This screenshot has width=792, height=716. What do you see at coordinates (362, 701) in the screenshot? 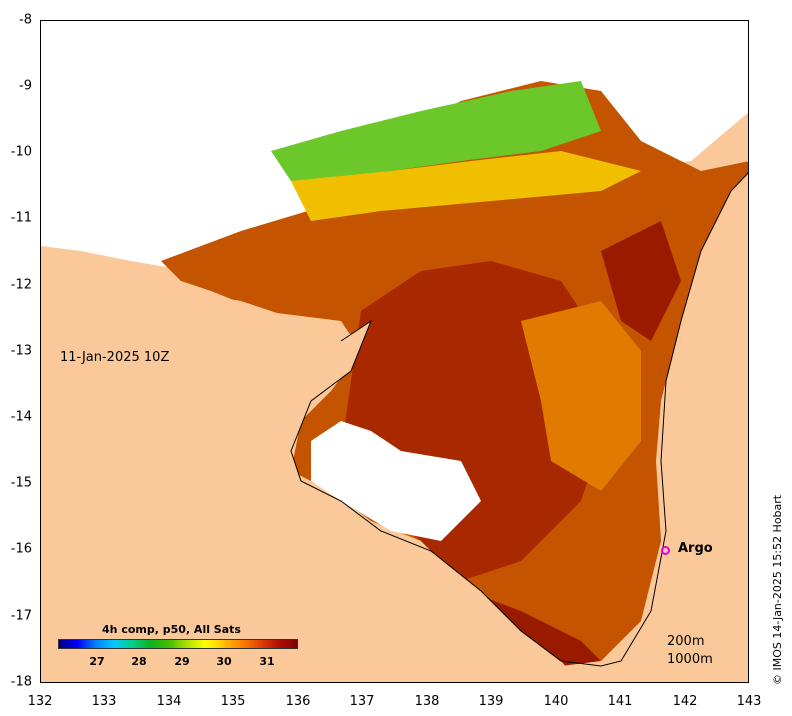
I see `x-tick-label: 137` at bounding box center [362, 701].